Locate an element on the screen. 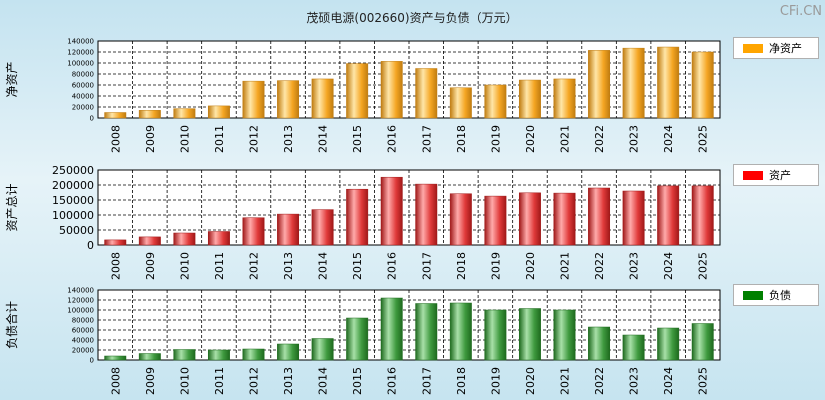 Image resolution: width=825 pixels, height=400 pixels. bar-资产-2010 is located at coordinates (184, 239).